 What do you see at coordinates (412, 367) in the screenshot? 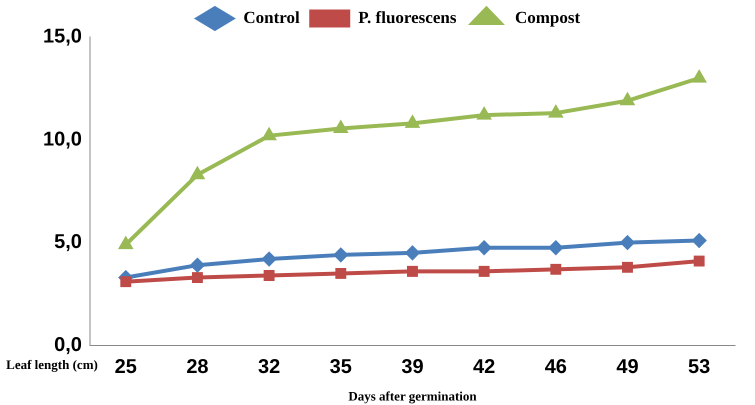
I see `x-tick-label: 39` at bounding box center [412, 367].